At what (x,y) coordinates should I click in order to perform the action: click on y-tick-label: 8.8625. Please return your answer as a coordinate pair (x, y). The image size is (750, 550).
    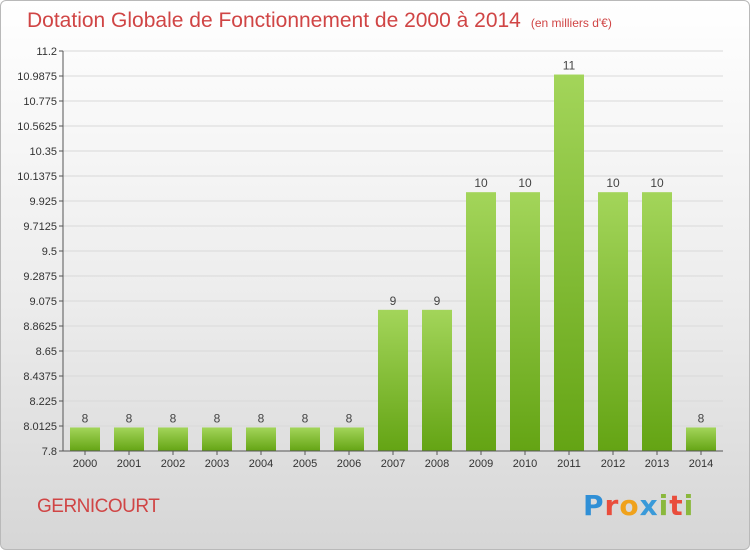
    Looking at the image, I should click on (40, 327).